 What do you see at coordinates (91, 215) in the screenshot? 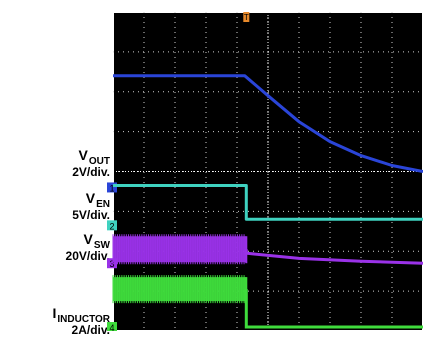
I see `ven-scale-label: 5V/div.` at bounding box center [91, 215].